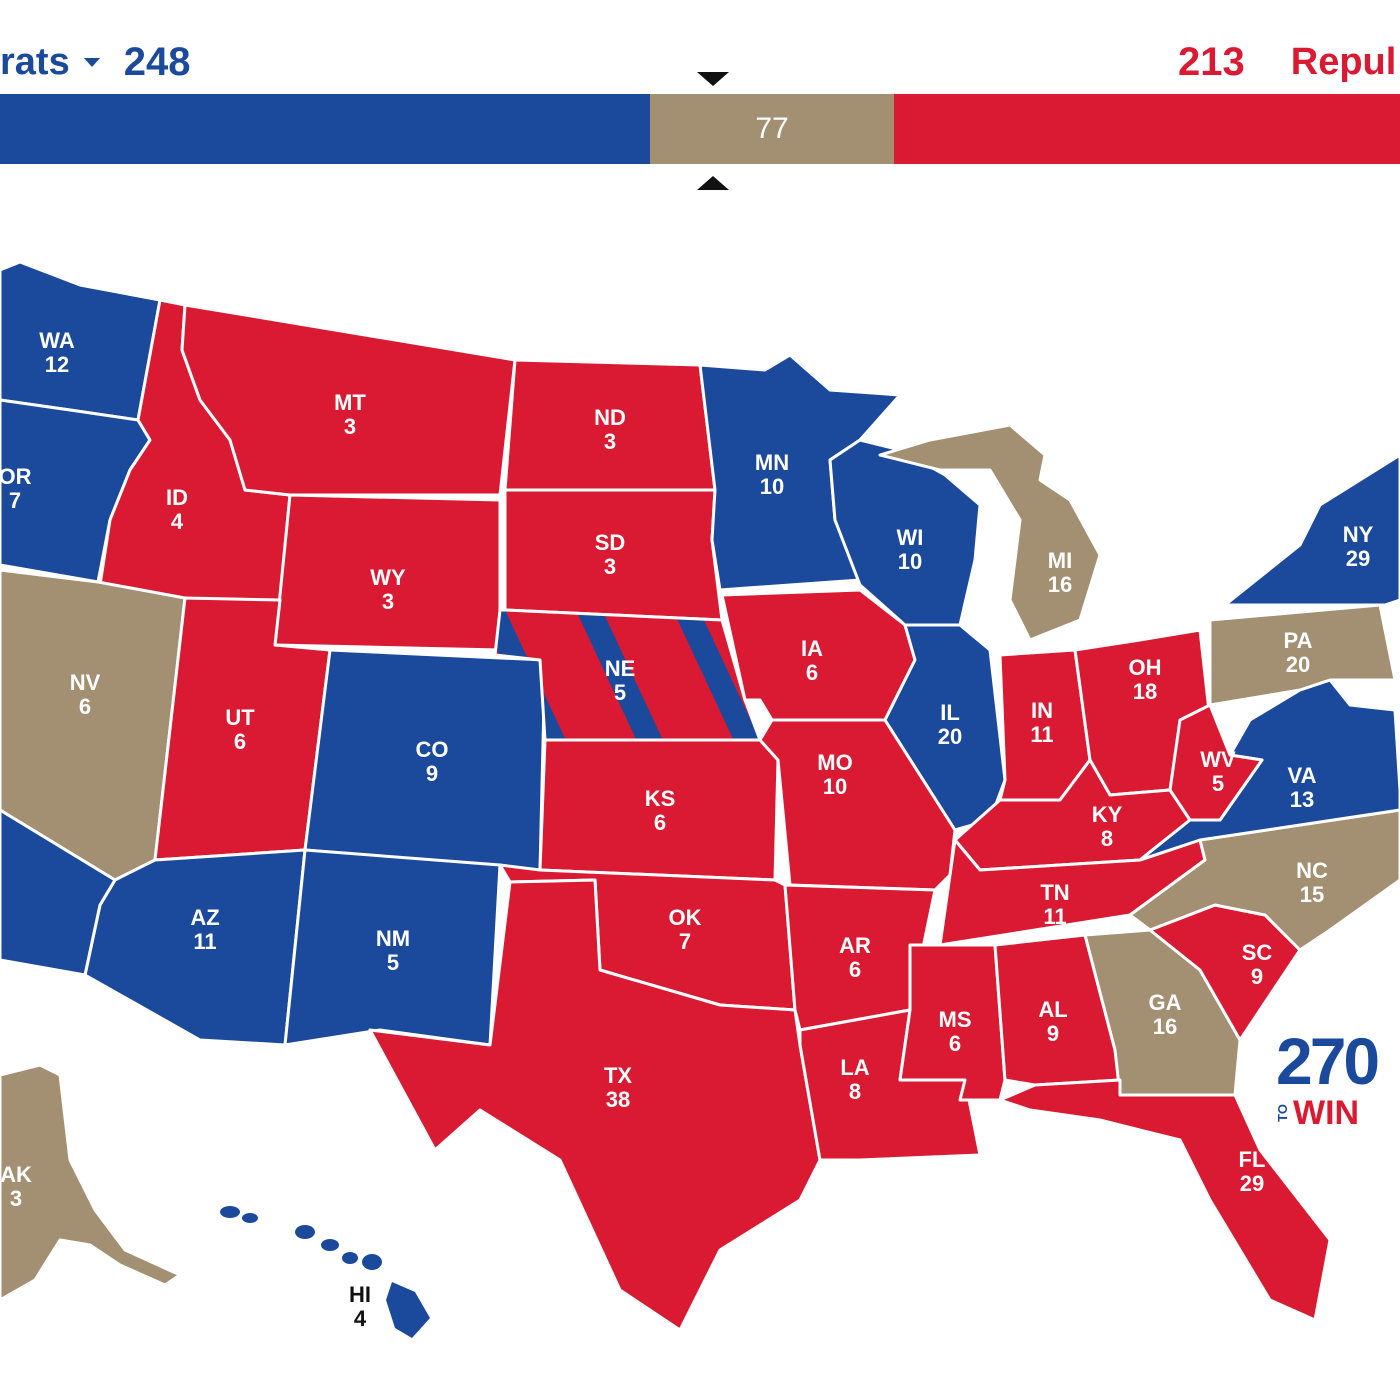  I want to click on state-ev-ak: 3, so click(16, 1198).